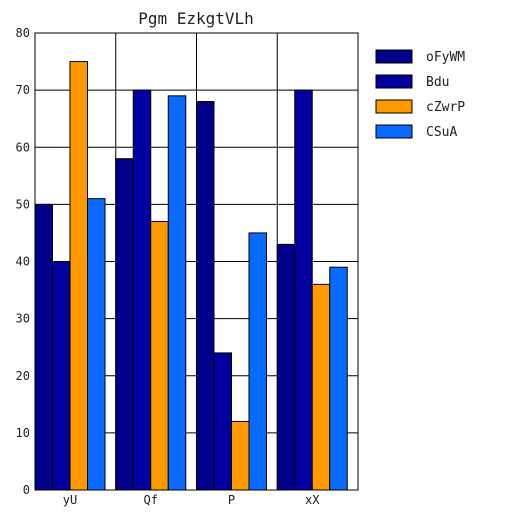 Image resolution: width=518 pixels, height=518 pixels. What do you see at coordinates (151, 500) in the screenshot?
I see `x-tick-label: Qf` at bounding box center [151, 500].